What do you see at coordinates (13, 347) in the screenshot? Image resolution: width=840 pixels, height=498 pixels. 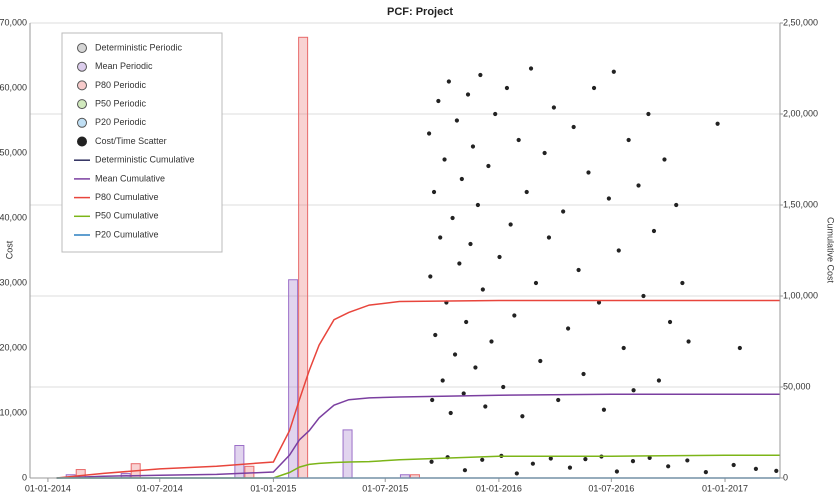 I see `y-tick-label: 20,000` at bounding box center [13, 347].